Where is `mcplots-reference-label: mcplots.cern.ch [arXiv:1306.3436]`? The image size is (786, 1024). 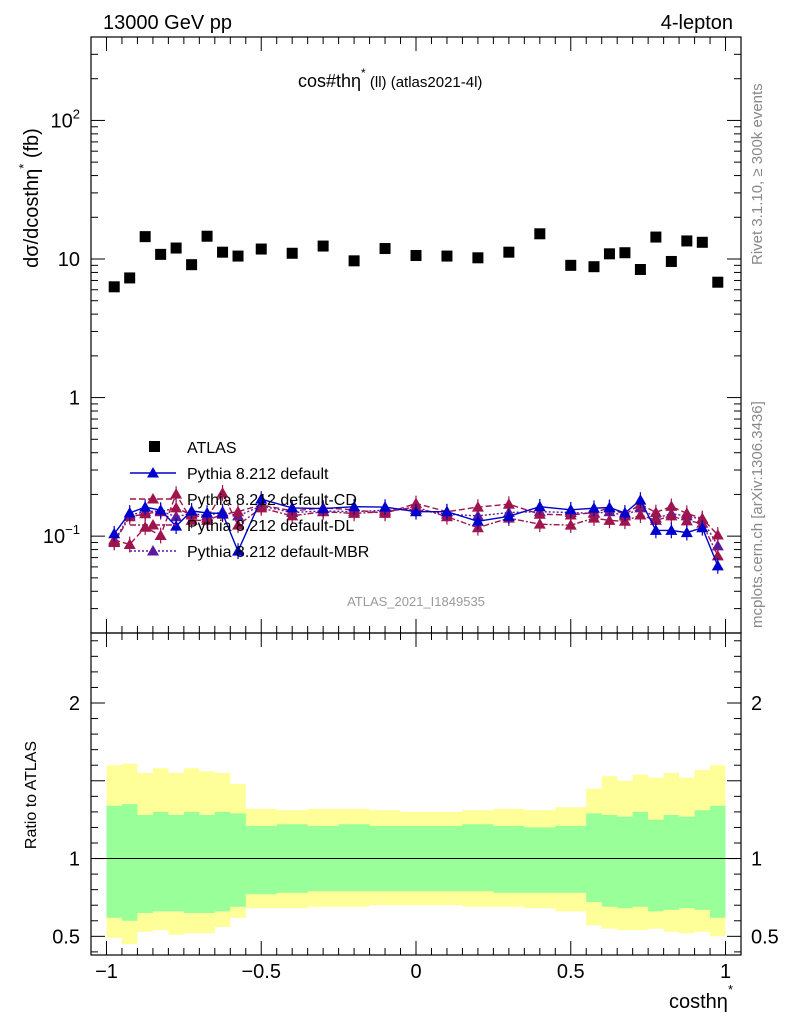
mcplots-reference-label: mcplots.cern.ch [arXiv:1306.3436] is located at coordinates (757, 514).